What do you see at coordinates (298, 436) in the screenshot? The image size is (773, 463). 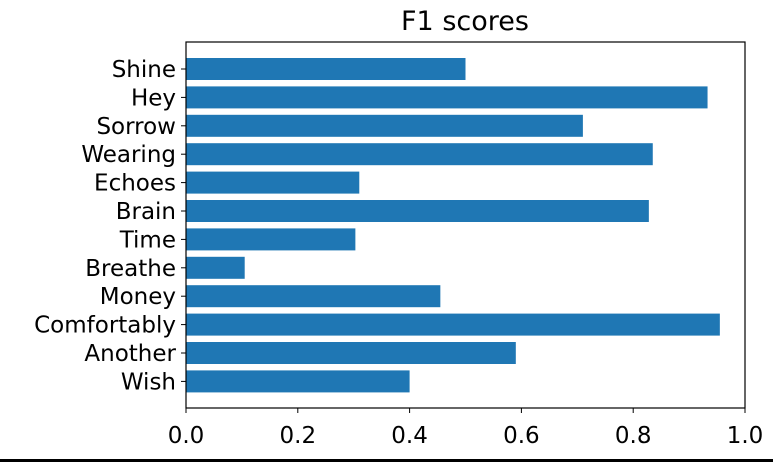 I see `x-tick-label-0.2: 0.2` at bounding box center [298, 436].